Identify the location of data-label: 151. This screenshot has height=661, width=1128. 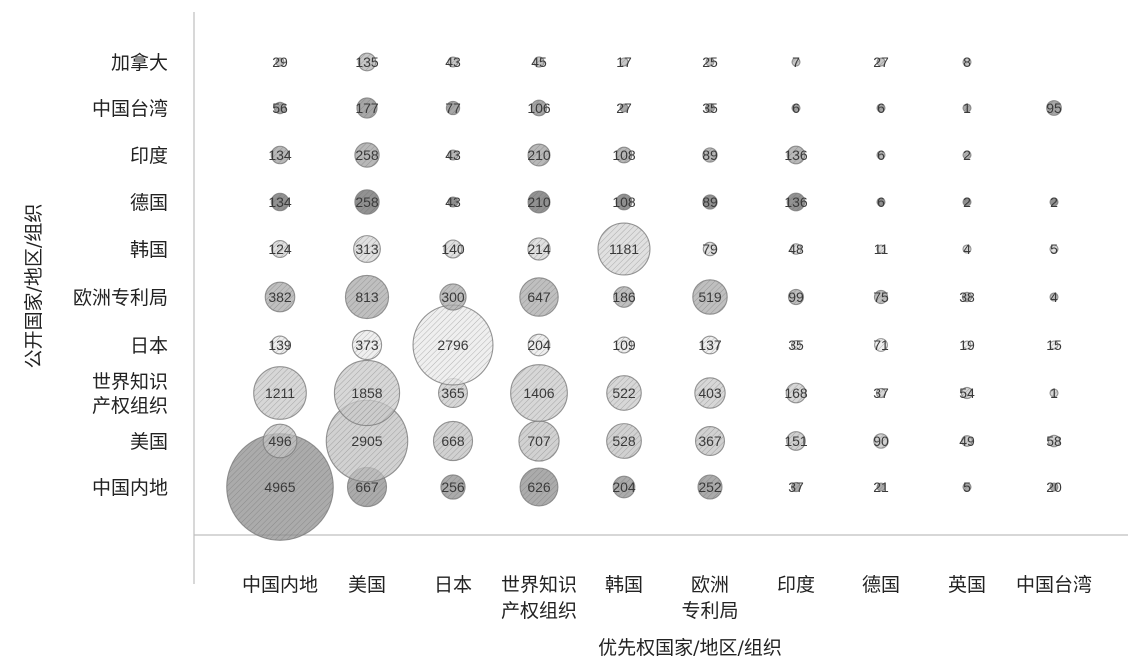
(796, 441).